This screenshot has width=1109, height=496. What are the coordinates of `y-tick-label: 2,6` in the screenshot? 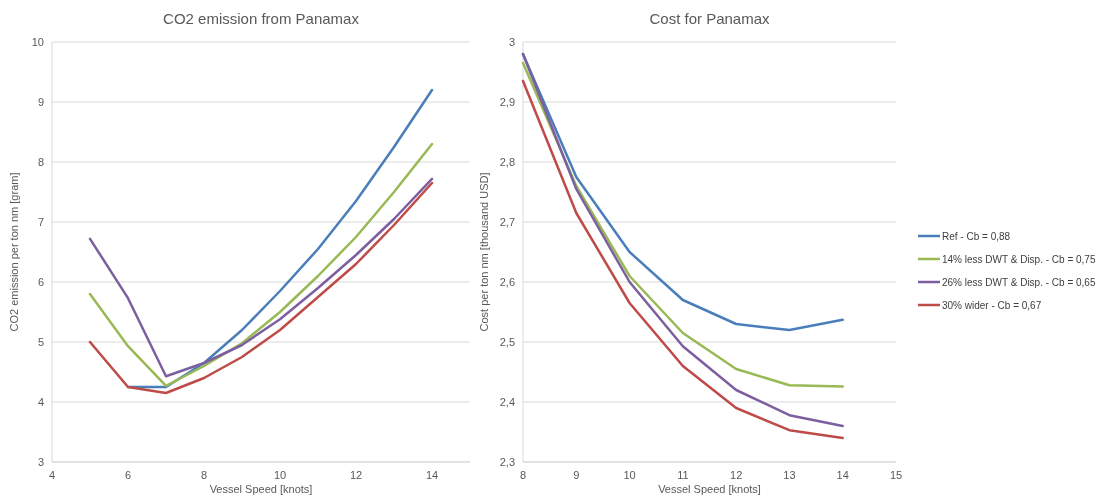 It's located at (507, 281).